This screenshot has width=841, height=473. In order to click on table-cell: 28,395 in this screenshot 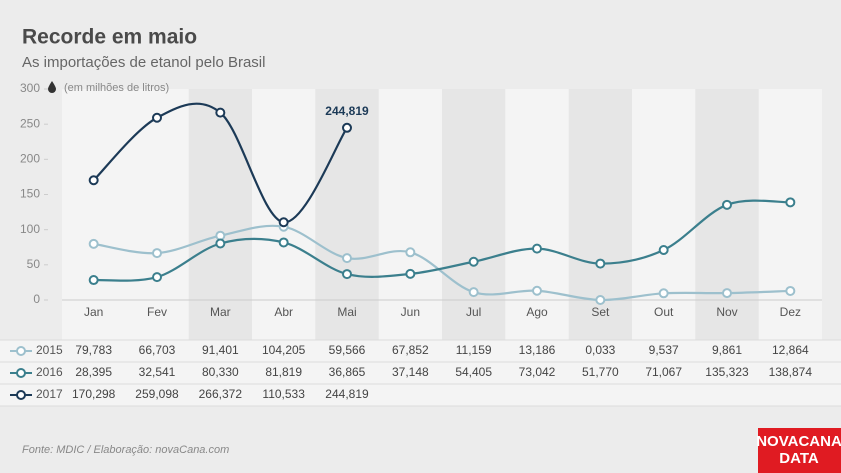, I will do `click(93, 372)`.